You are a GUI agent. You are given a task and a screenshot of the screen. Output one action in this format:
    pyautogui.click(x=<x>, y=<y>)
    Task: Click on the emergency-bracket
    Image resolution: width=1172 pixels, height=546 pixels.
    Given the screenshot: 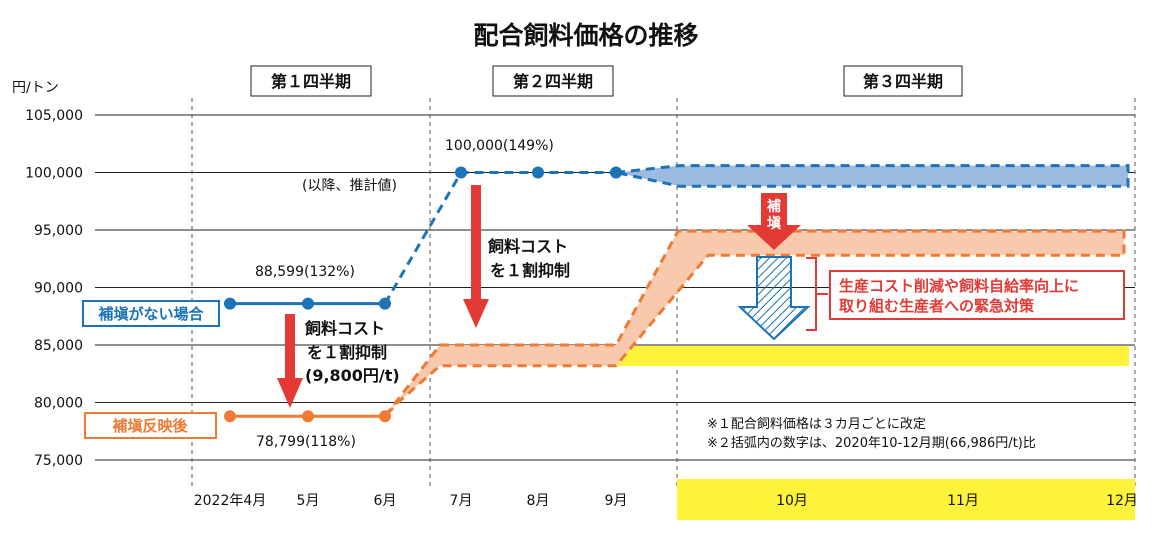 What is the action you would take?
    pyautogui.click(x=817, y=294)
    